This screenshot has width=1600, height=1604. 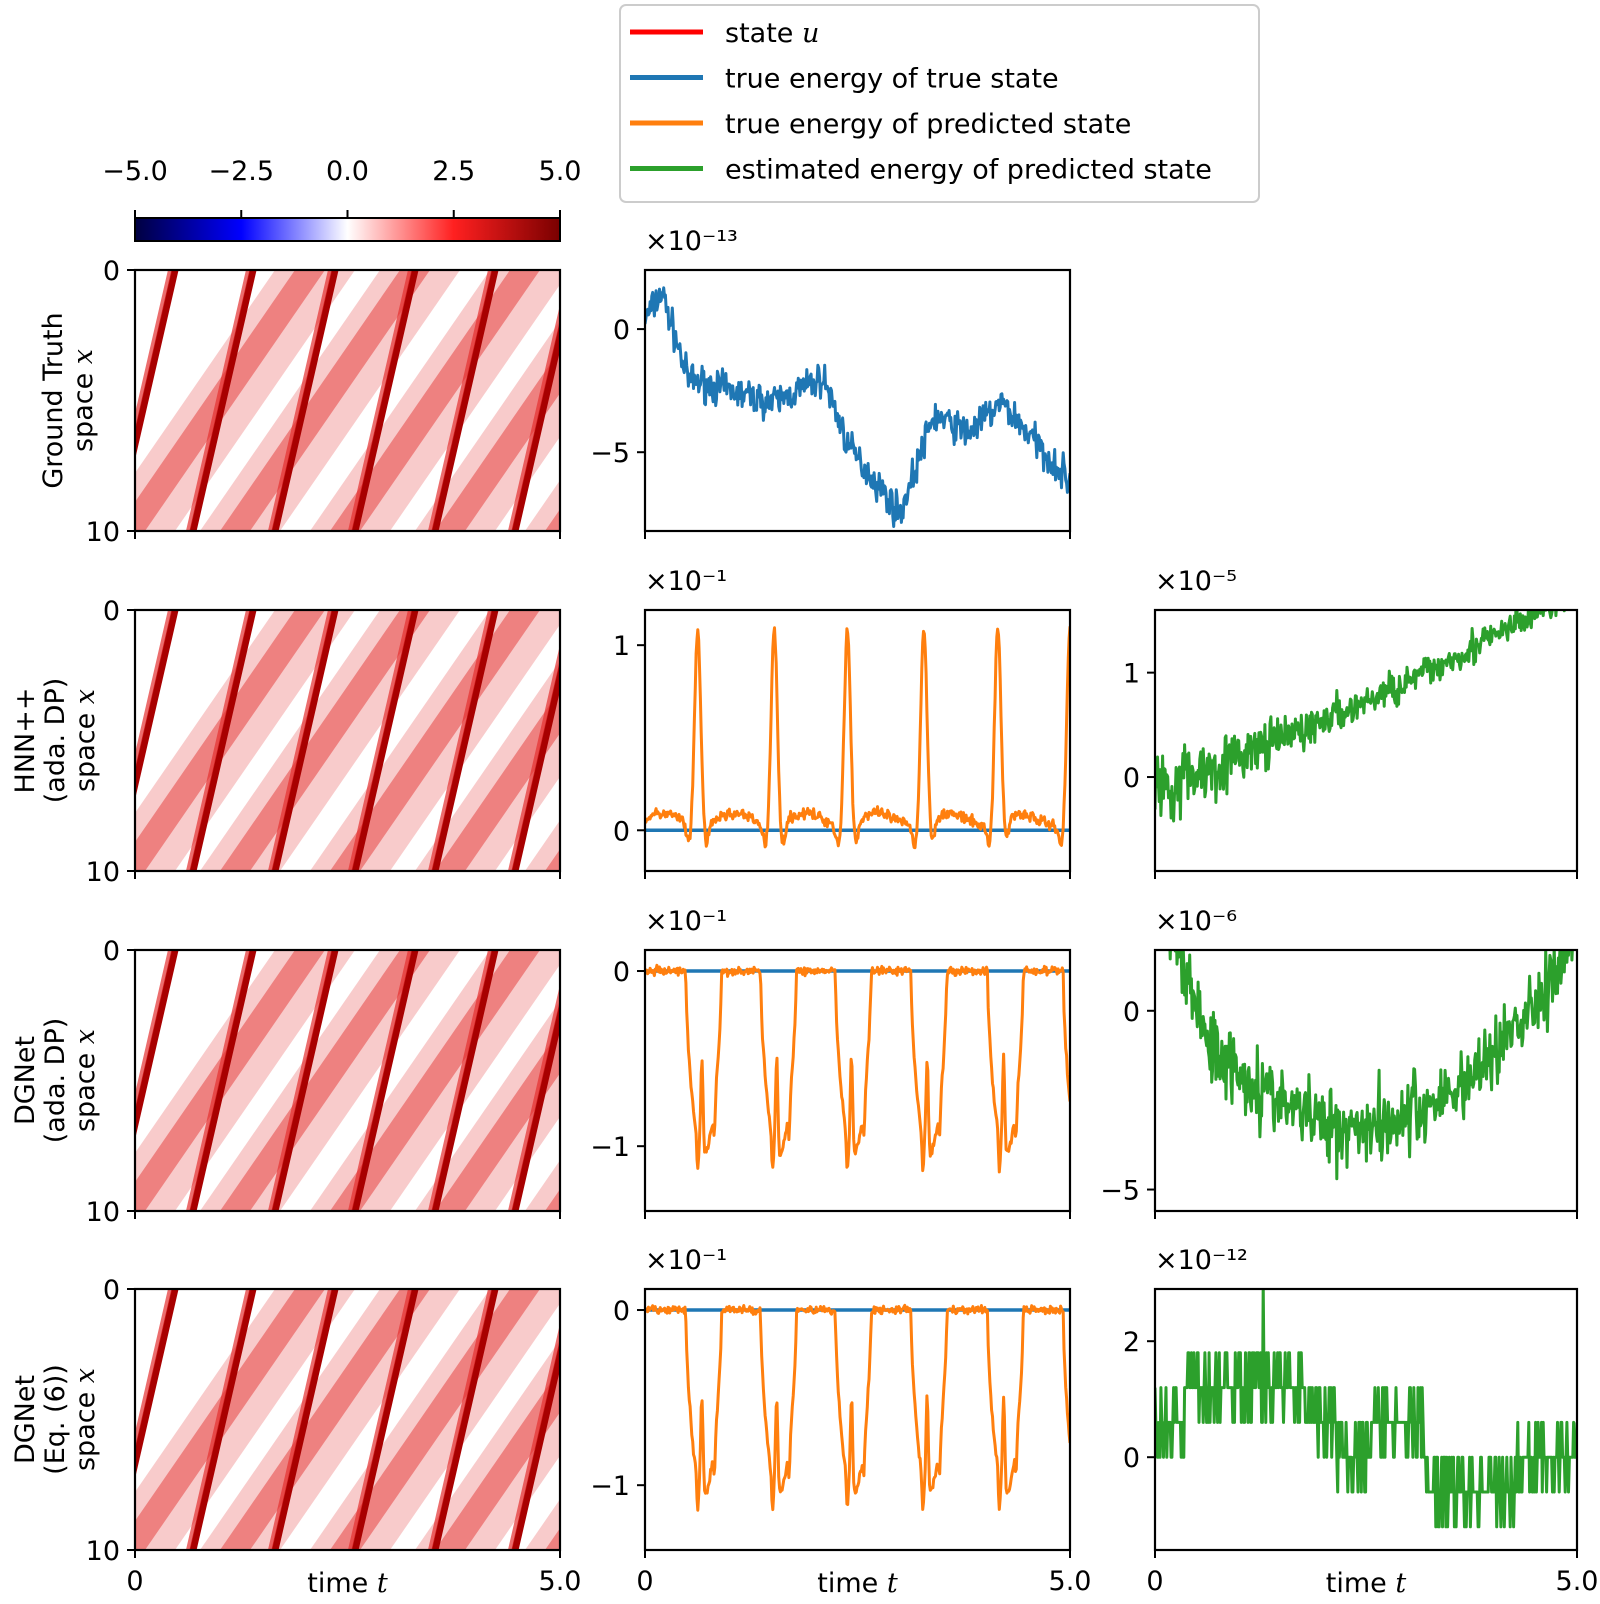 What do you see at coordinates (53, 400) in the screenshot?
I see `row-name: Ground Truth` at bounding box center [53, 400].